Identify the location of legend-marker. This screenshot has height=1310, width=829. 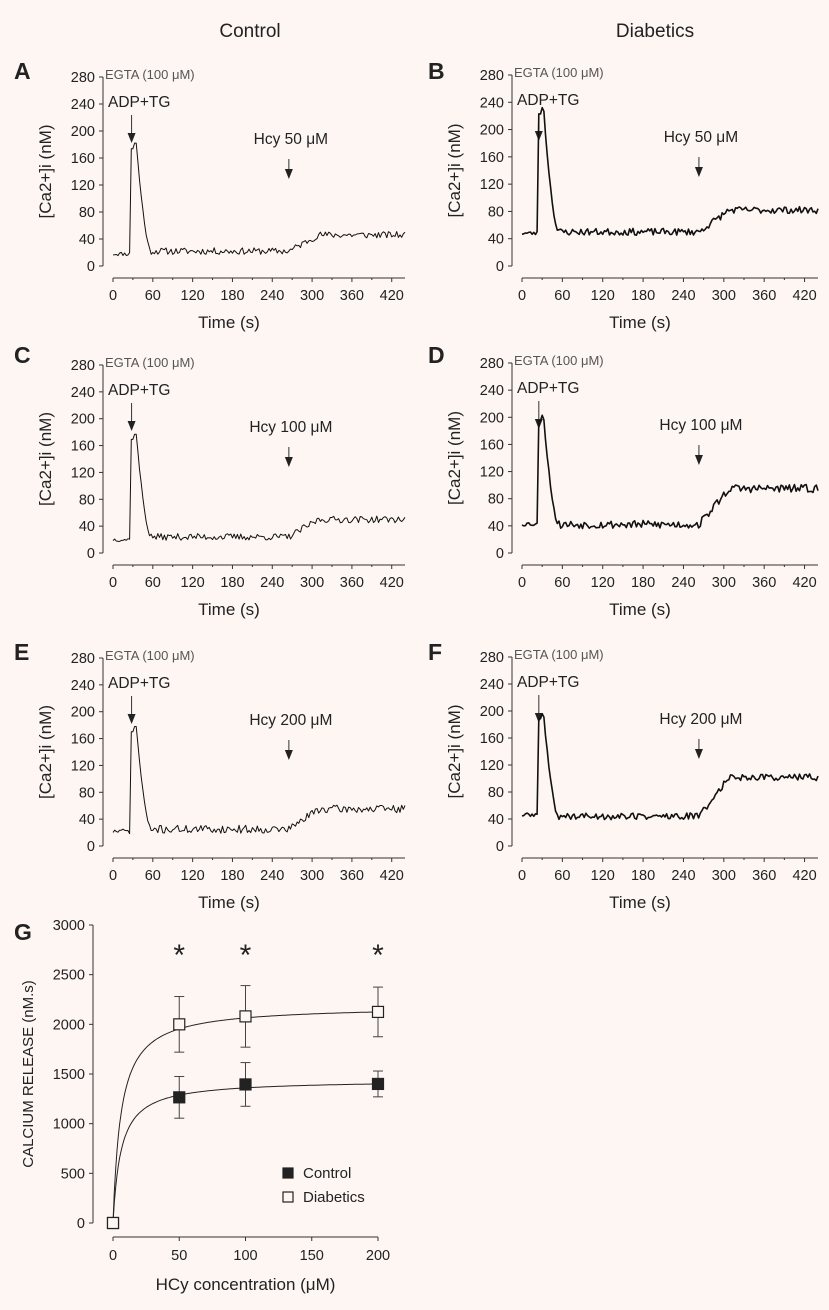
(288, 1197).